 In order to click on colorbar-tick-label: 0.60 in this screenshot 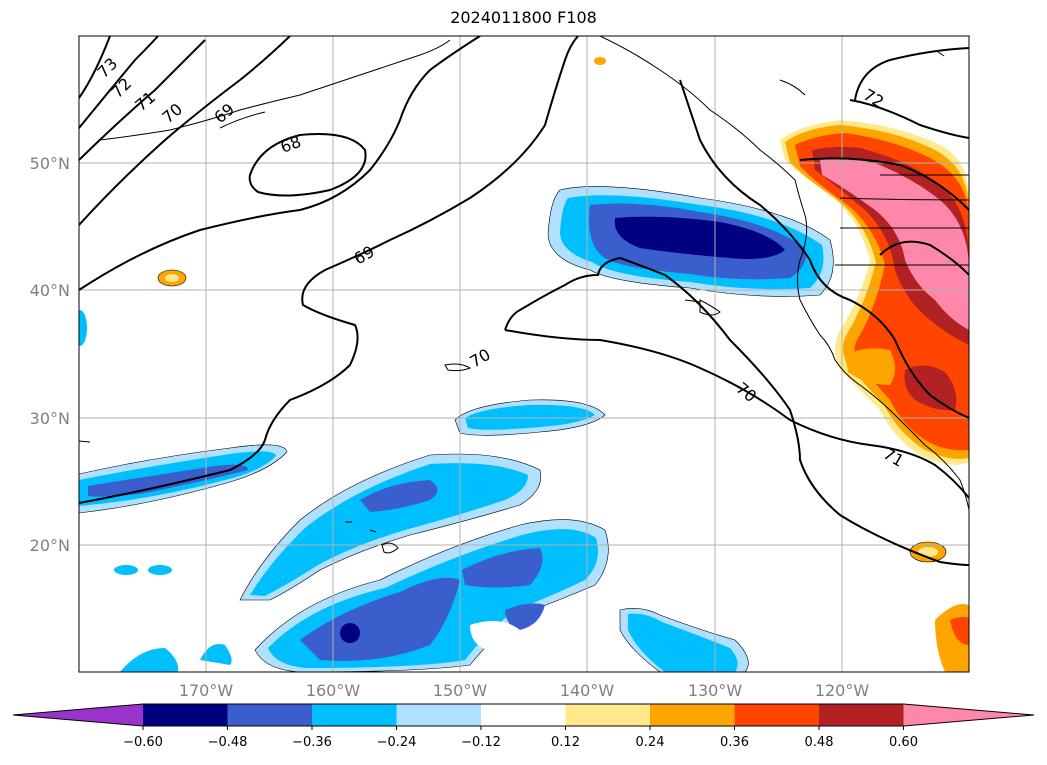, I will do `click(903, 742)`.